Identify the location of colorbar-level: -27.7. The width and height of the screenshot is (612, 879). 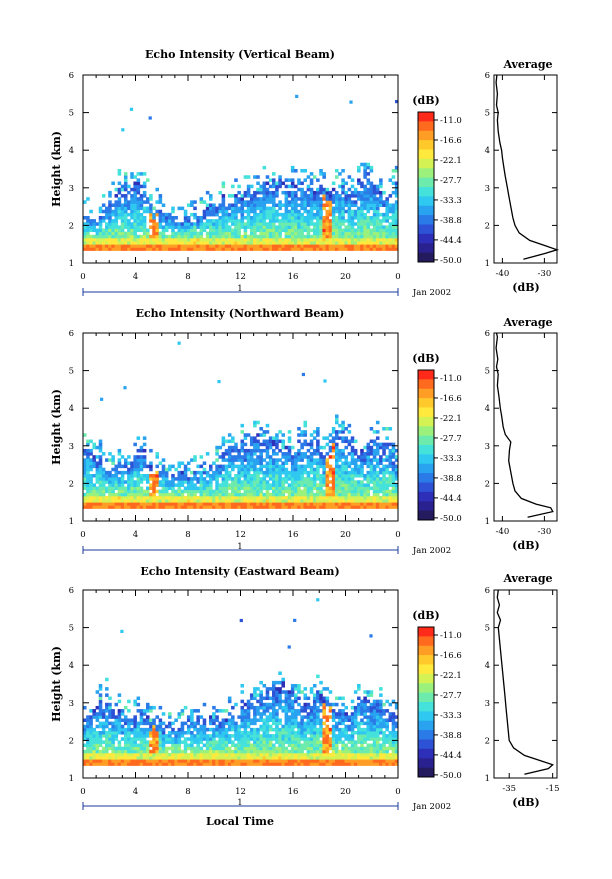
(451, 181).